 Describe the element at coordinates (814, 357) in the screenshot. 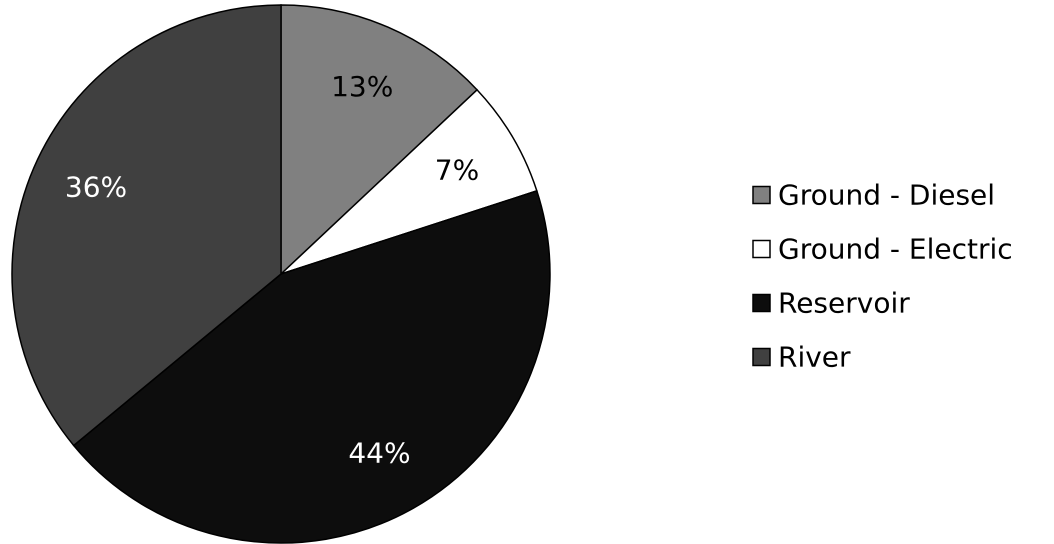

I see `legend-label-river: River` at that location.